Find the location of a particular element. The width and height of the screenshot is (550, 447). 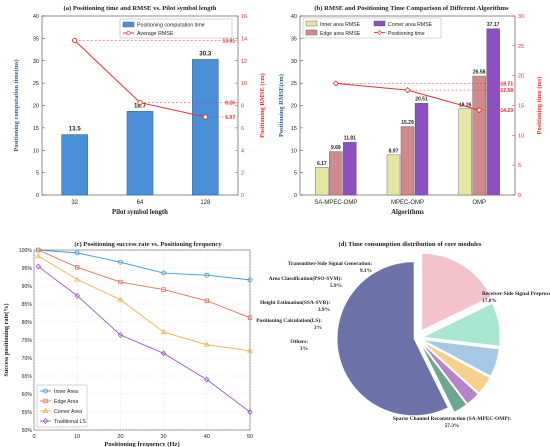

line-value-label: 13.81 is located at coordinates (228, 42).